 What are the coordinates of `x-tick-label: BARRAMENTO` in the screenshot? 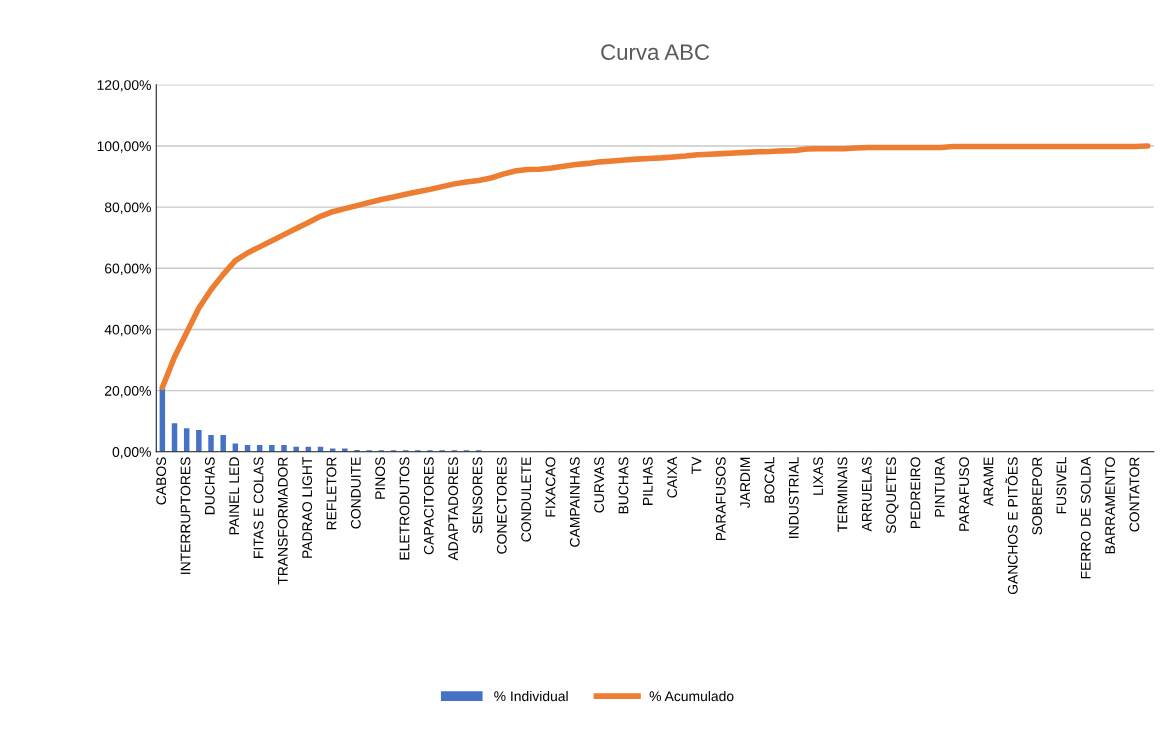 It's located at (1110, 505).